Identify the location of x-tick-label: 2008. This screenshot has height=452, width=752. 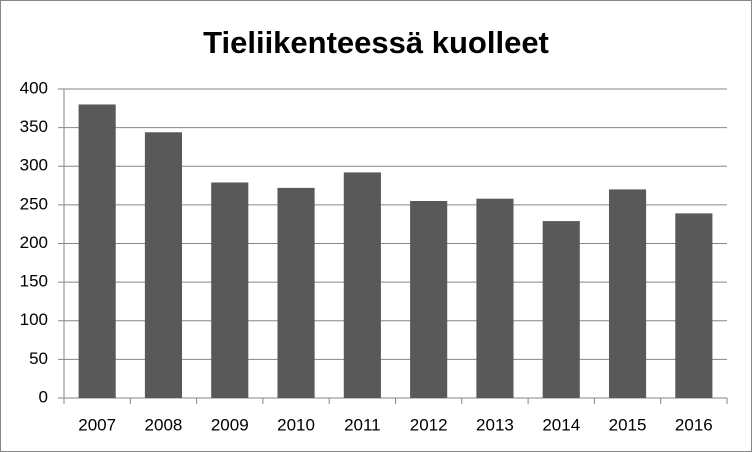
(164, 424).